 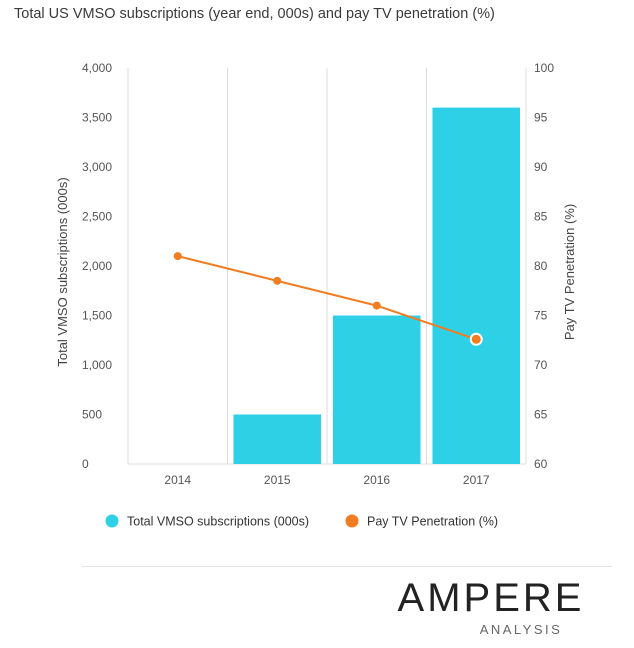 What do you see at coordinates (92, 415) in the screenshot?
I see `y-tick-label: 500` at bounding box center [92, 415].